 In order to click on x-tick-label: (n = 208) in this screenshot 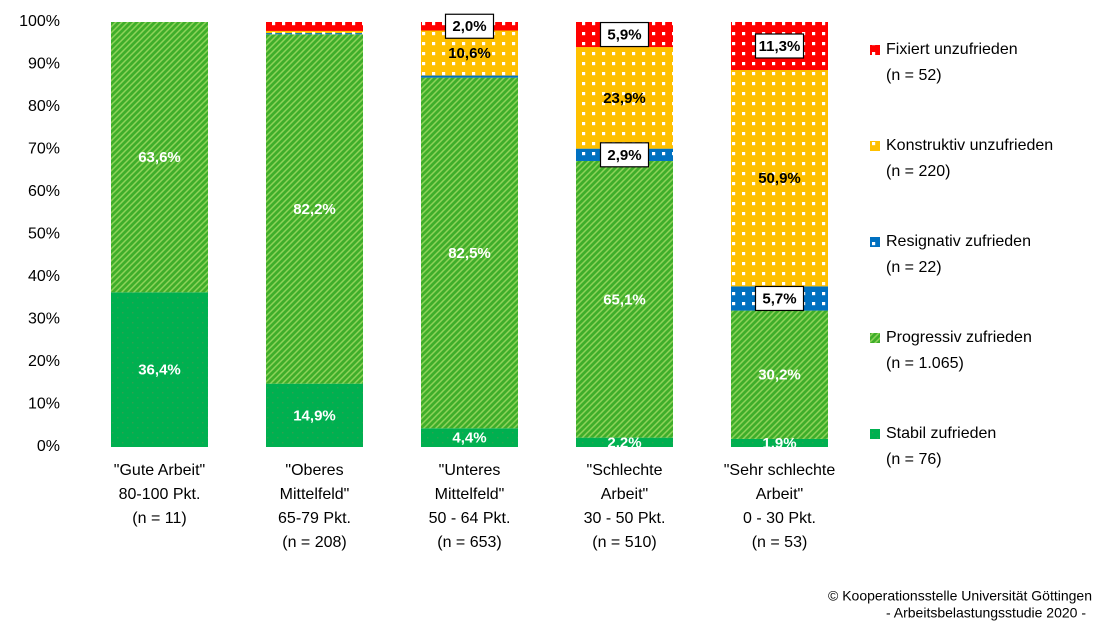, I will do `click(314, 542)`.